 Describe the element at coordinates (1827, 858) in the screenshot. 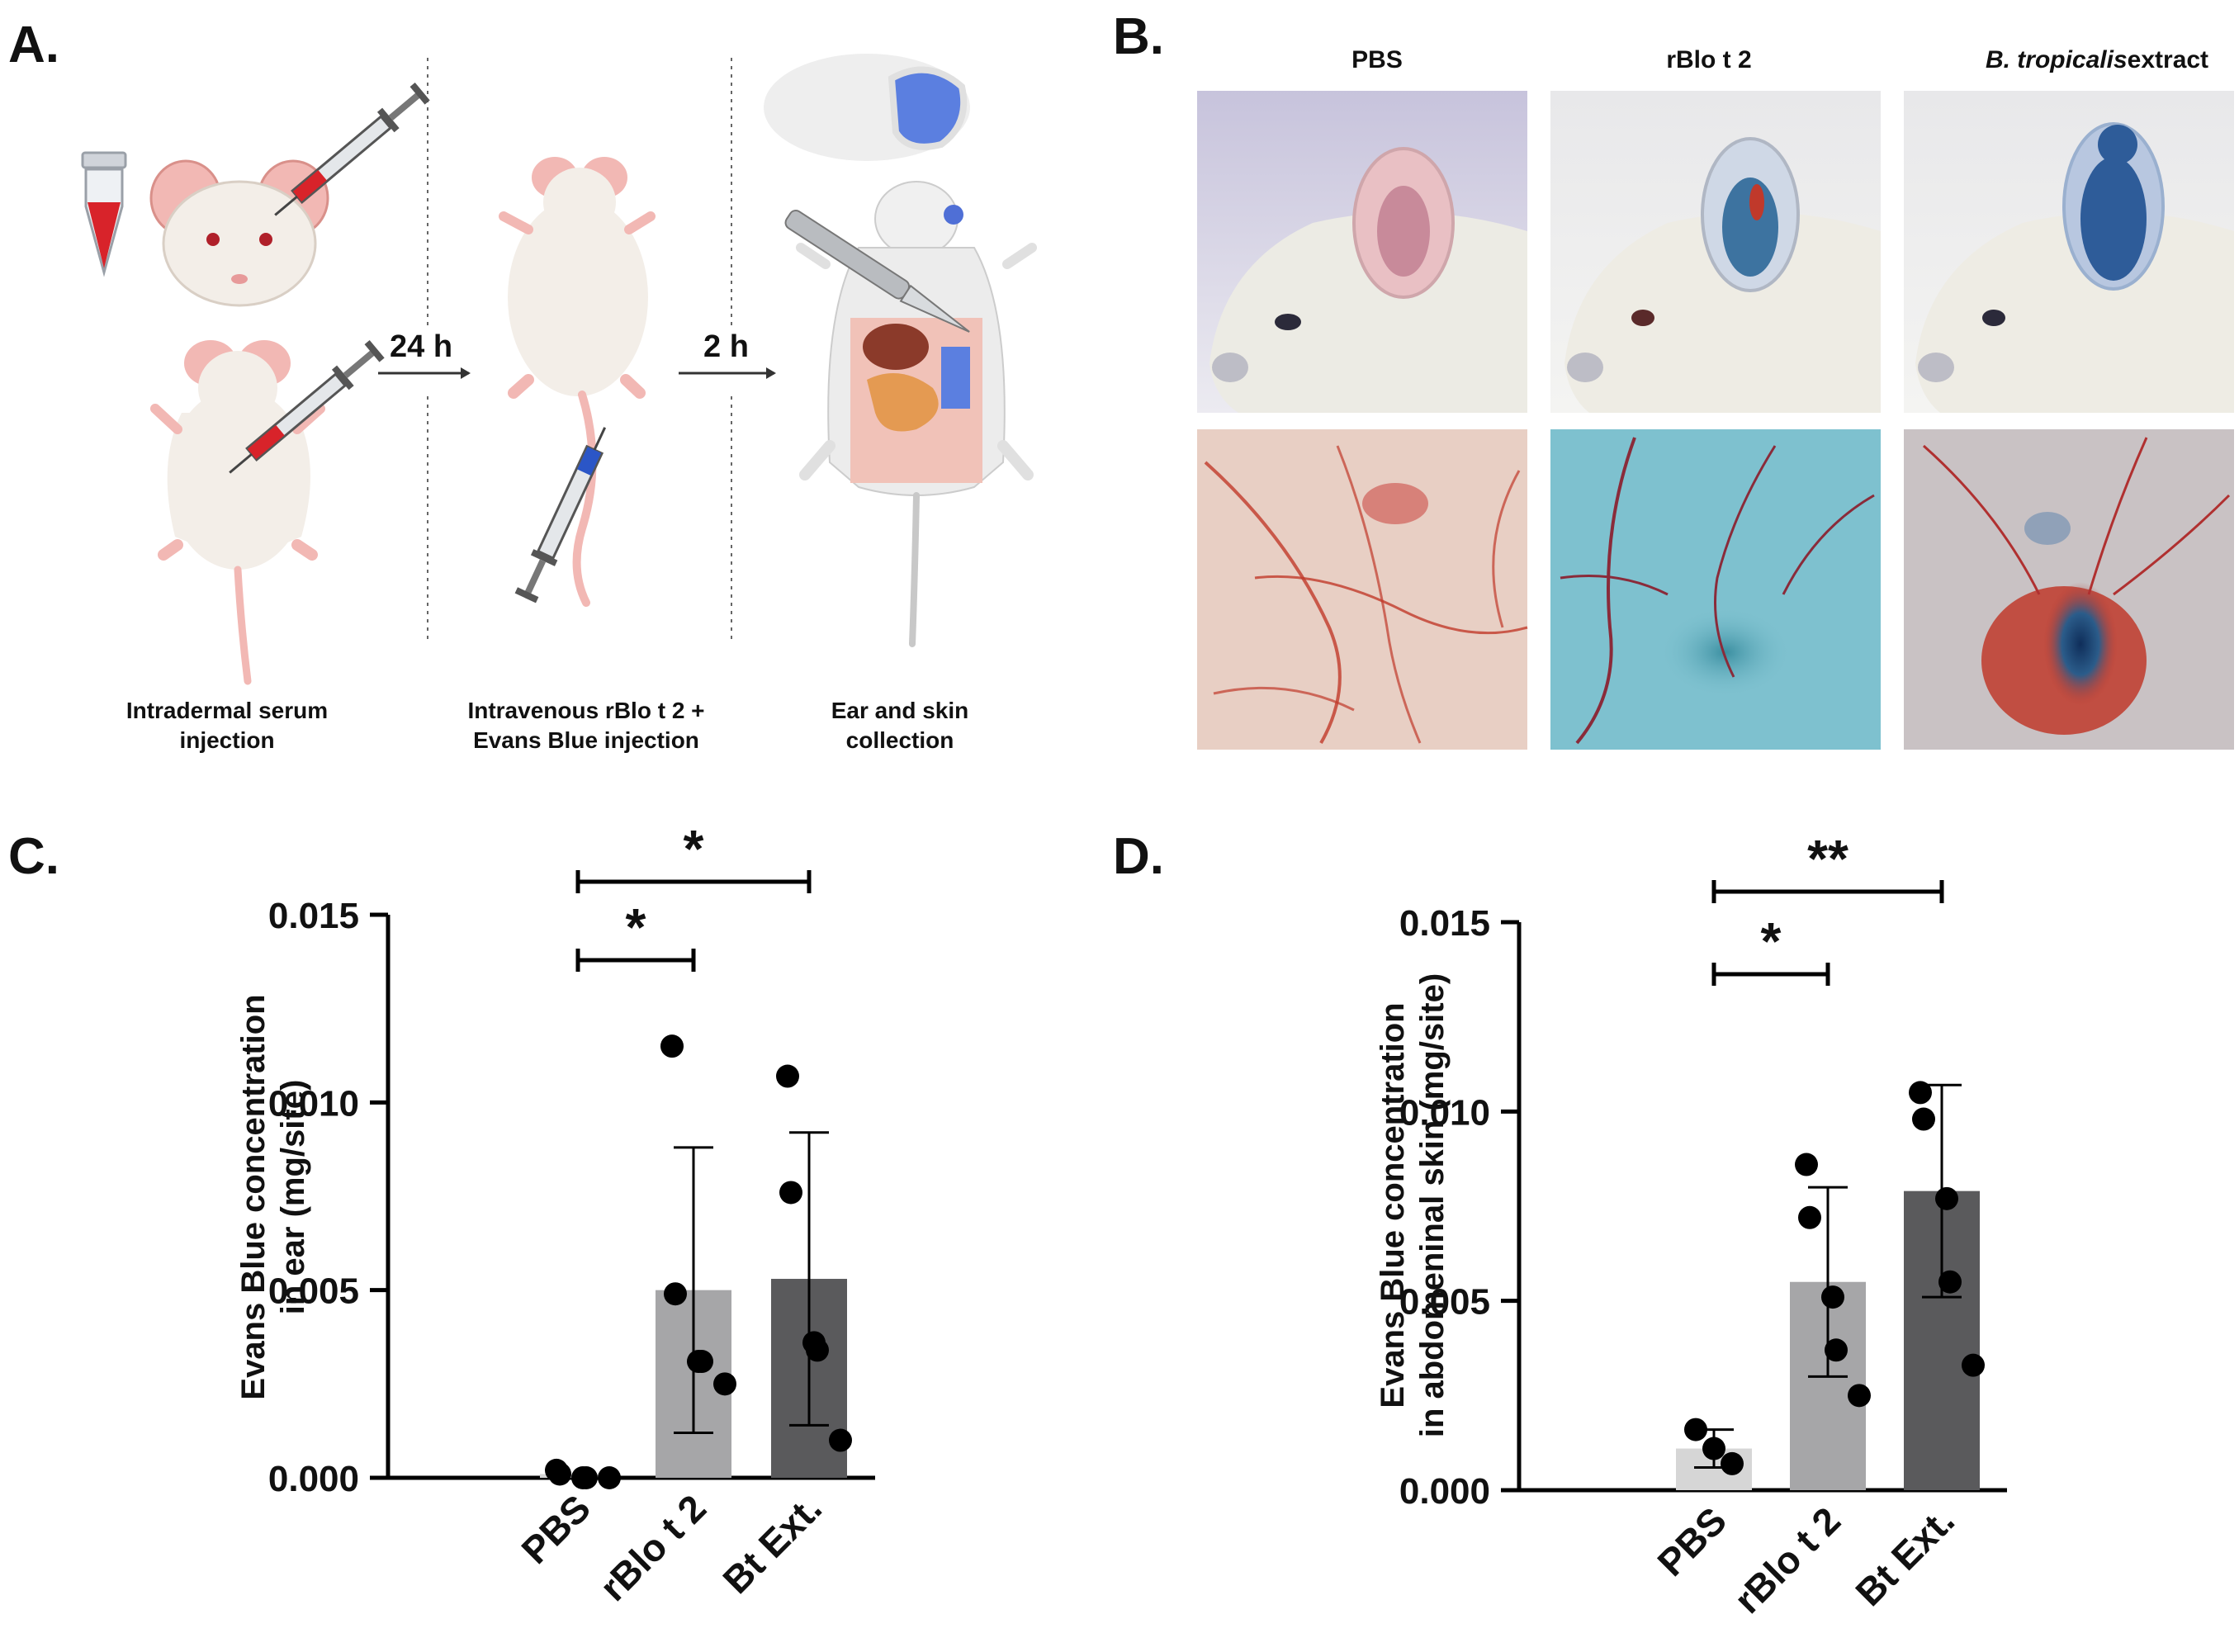

I see `significance-label: **` at that location.